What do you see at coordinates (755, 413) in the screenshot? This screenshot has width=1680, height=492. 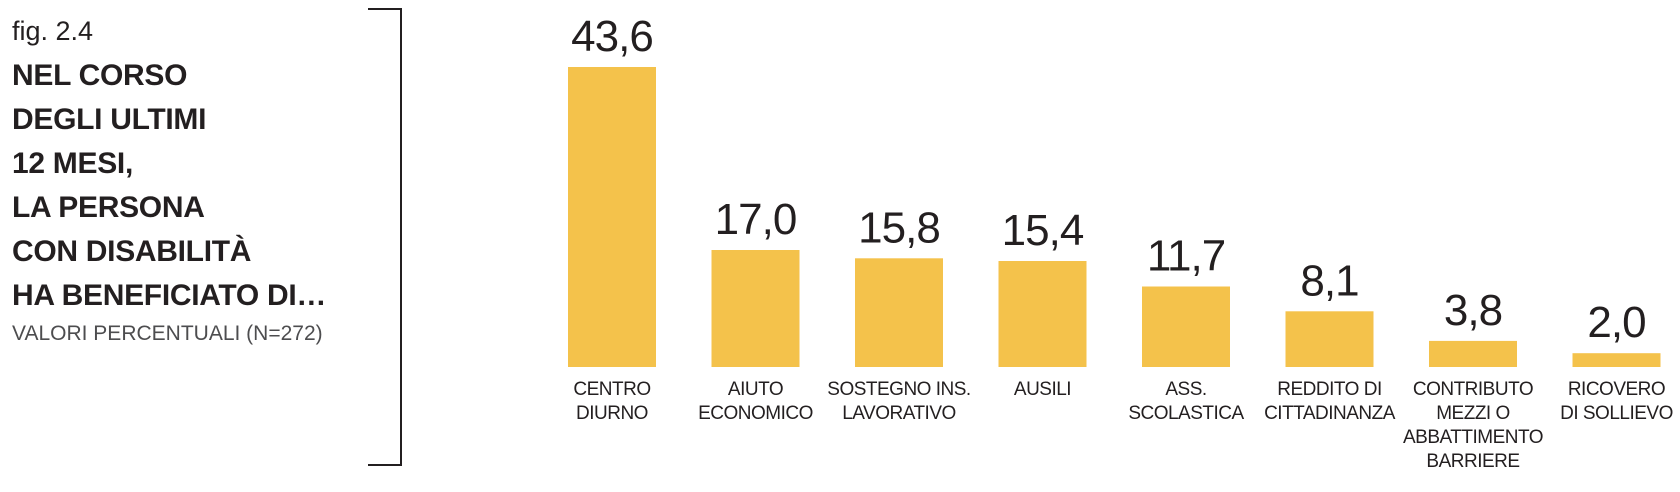 I see `category-label-line: ECONOMICO` at bounding box center [755, 413].